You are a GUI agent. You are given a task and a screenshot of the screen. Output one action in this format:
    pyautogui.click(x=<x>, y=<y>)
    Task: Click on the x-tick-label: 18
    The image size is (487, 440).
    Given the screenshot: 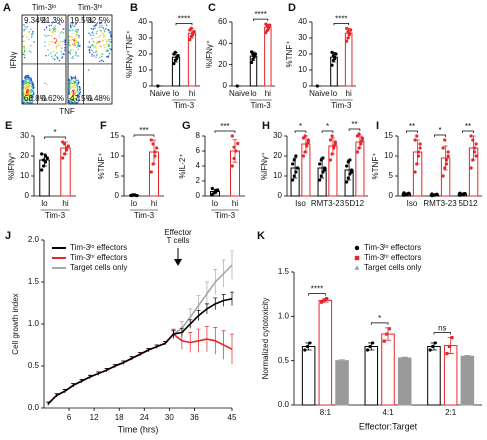 What is the action you would take?
    pyautogui.click(x=119, y=417)
    